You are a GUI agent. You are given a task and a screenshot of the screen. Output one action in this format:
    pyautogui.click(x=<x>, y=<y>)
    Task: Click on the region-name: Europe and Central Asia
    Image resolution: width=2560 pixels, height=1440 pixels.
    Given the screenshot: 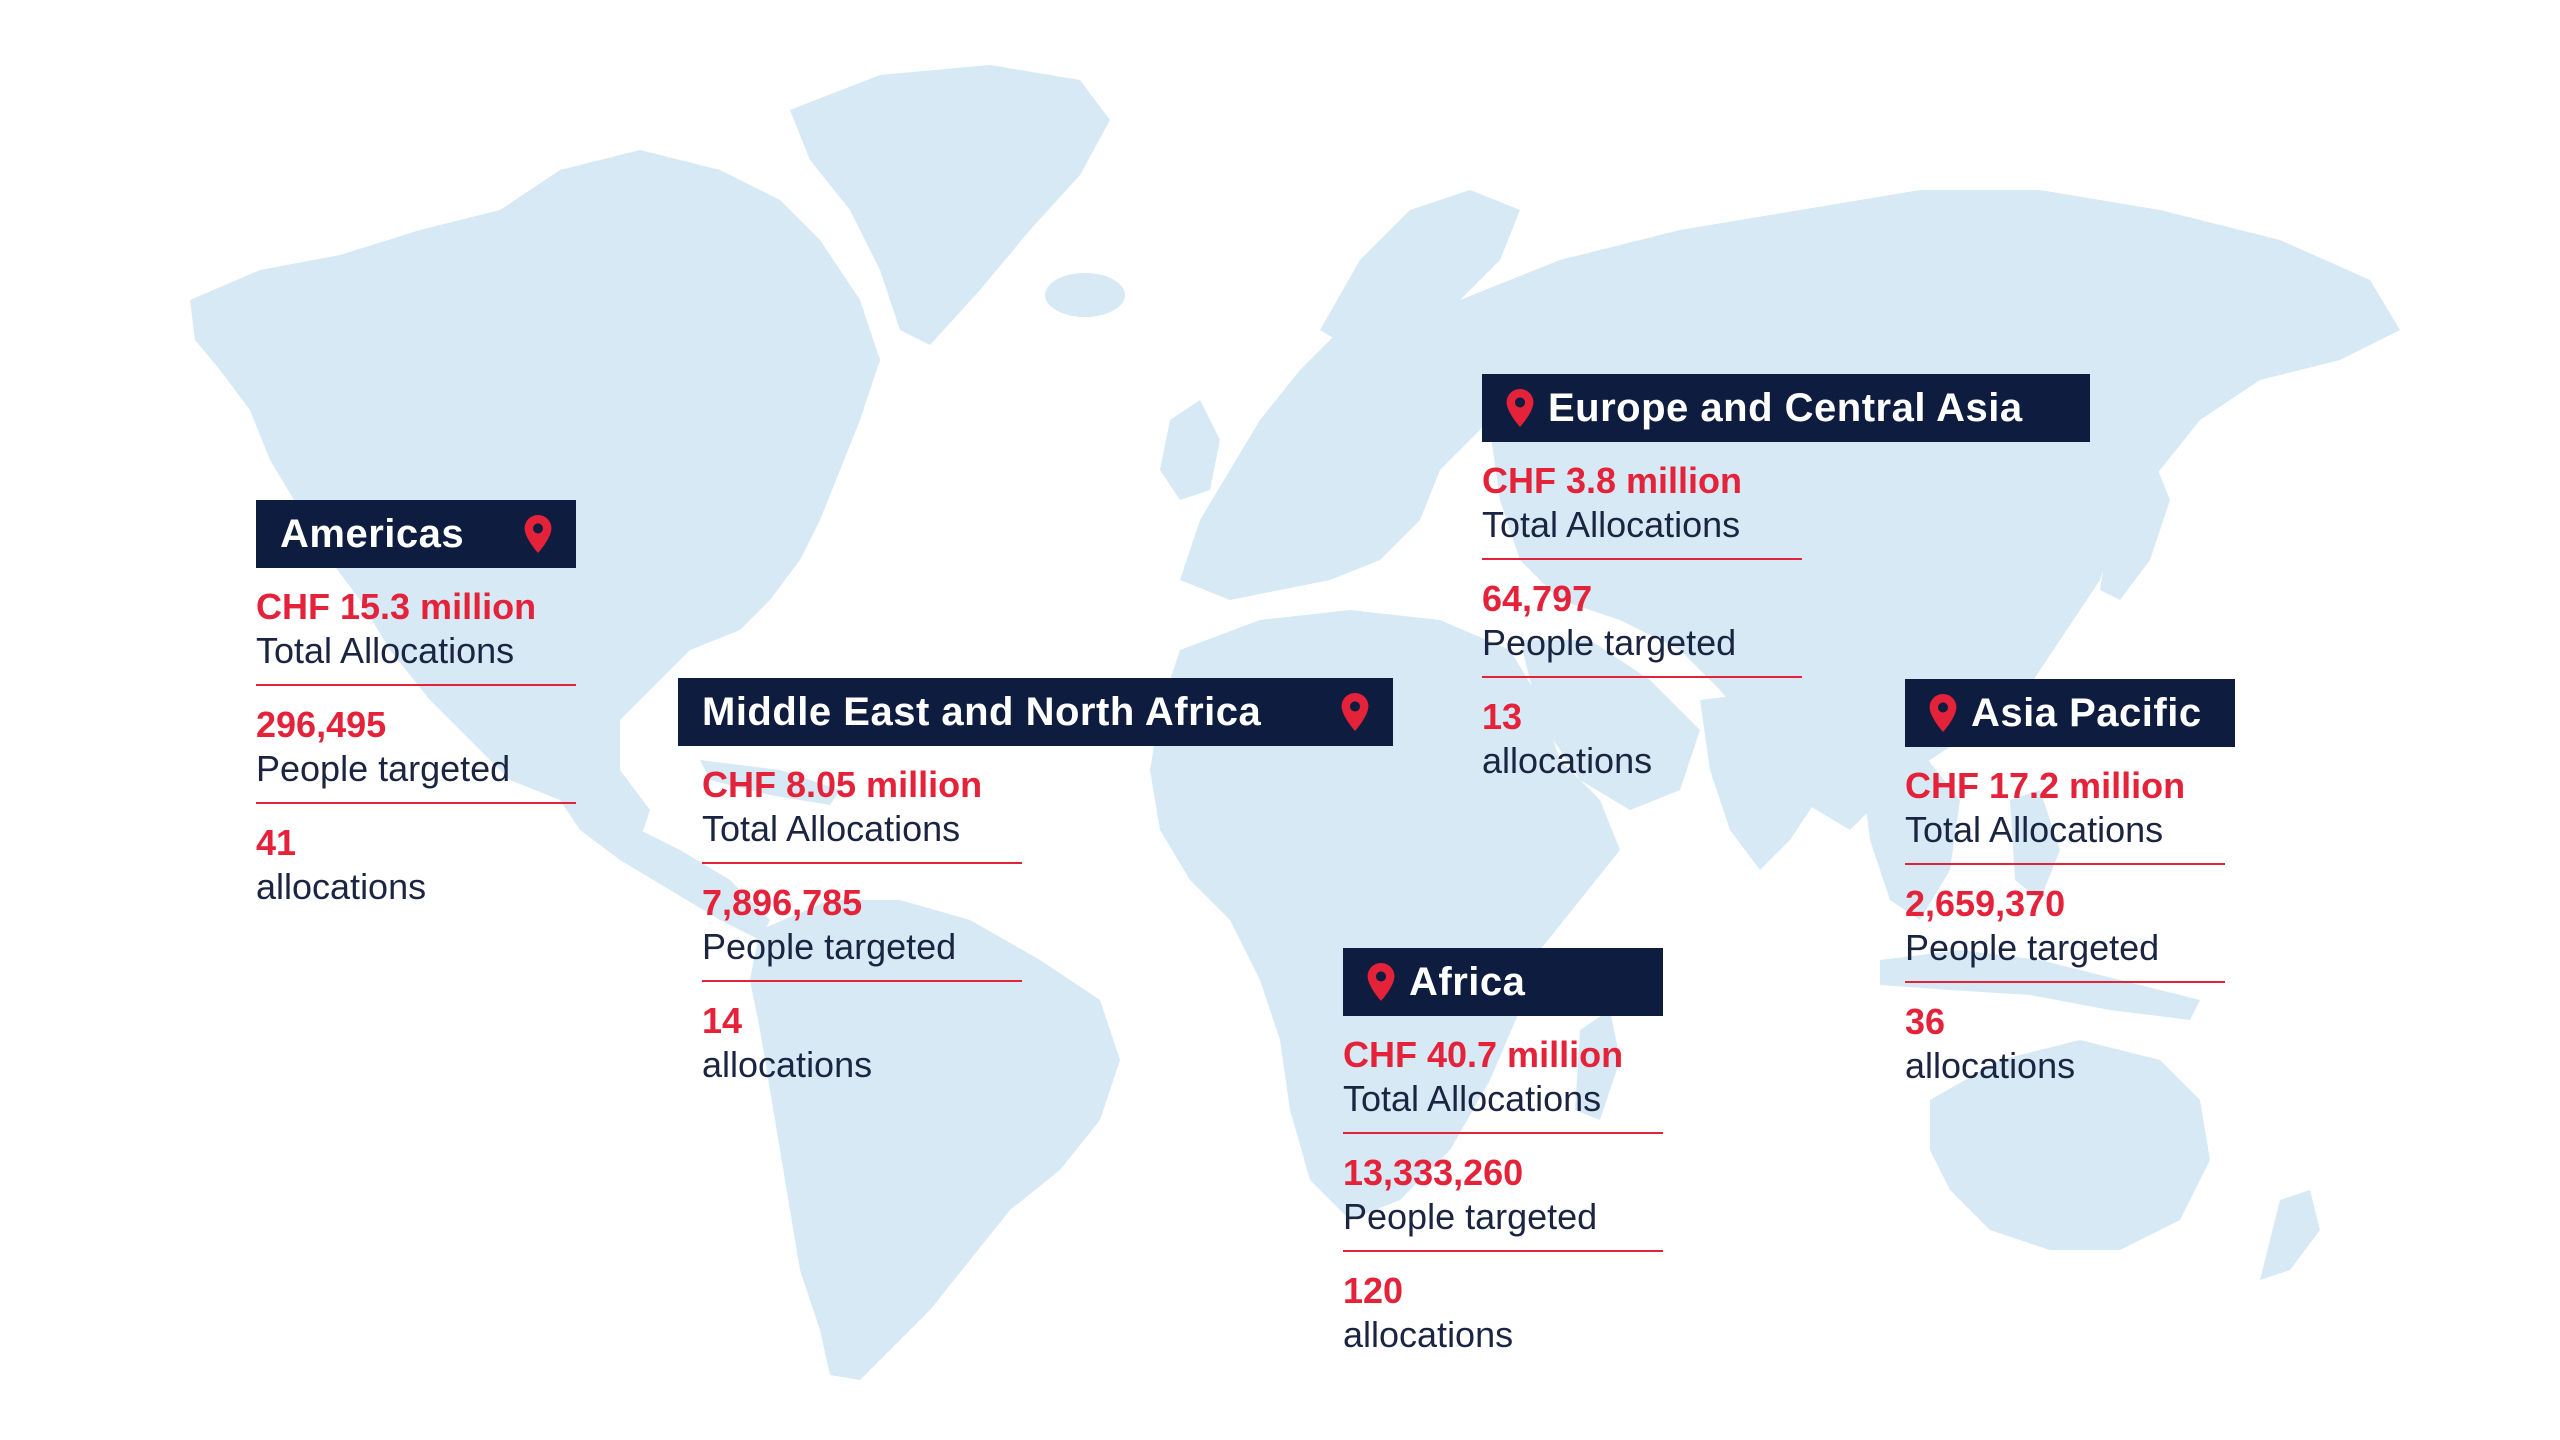 What is the action you would take?
    pyautogui.click(x=1785, y=407)
    